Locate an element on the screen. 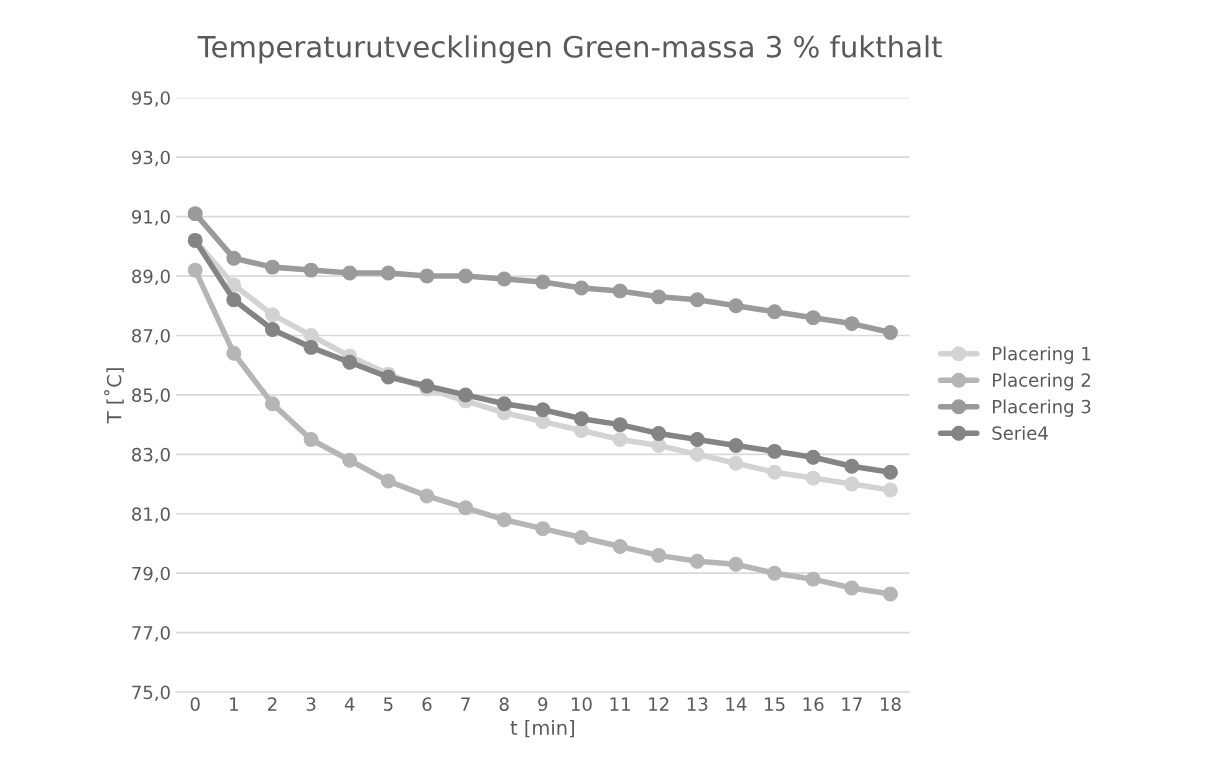  legend-label: Placering 2 is located at coordinates (1041, 381).